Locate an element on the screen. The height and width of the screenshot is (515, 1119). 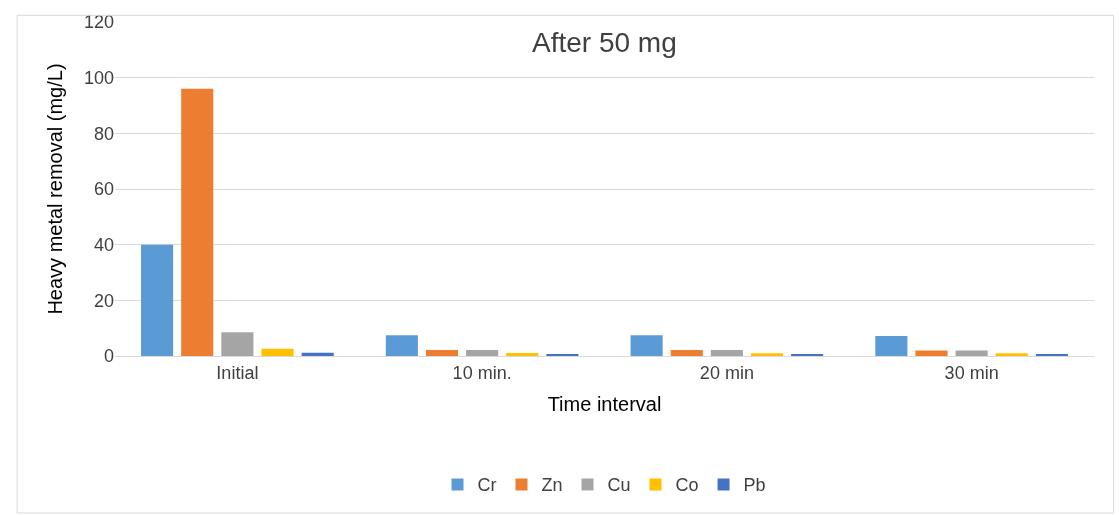
y-tick-label: 20 is located at coordinates (103, 300).